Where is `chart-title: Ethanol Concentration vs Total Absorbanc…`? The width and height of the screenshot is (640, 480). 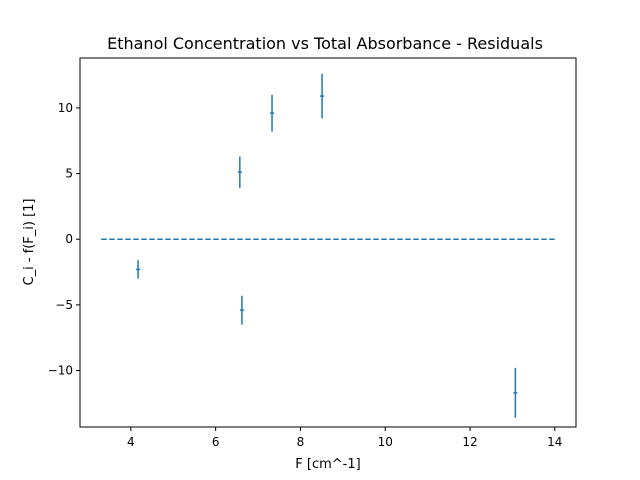
chart-title: Ethanol Concentration vs Total Absorbanc… is located at coordinates (325, 43).